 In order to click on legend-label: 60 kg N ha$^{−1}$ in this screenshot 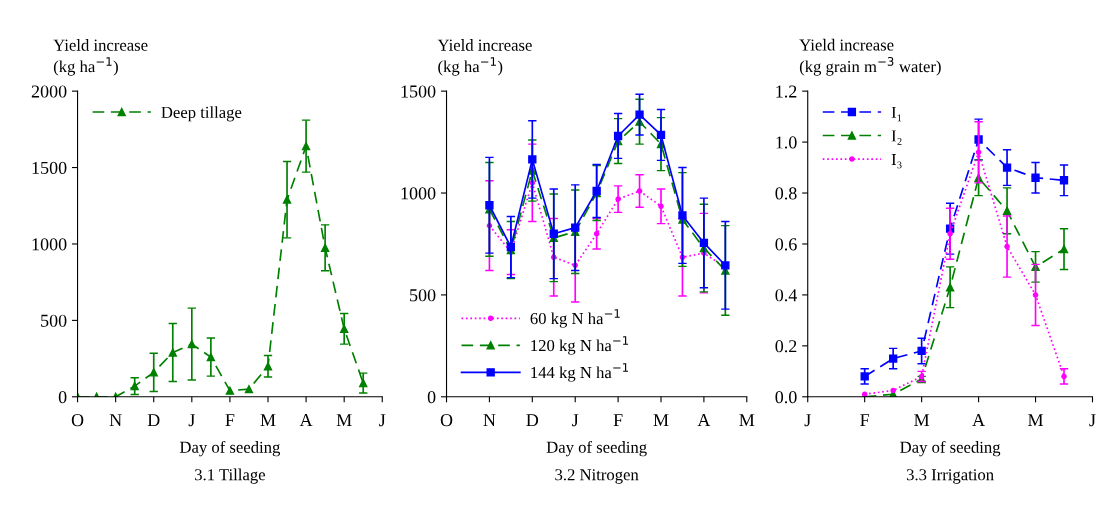, I will do `click(575, 318)`.